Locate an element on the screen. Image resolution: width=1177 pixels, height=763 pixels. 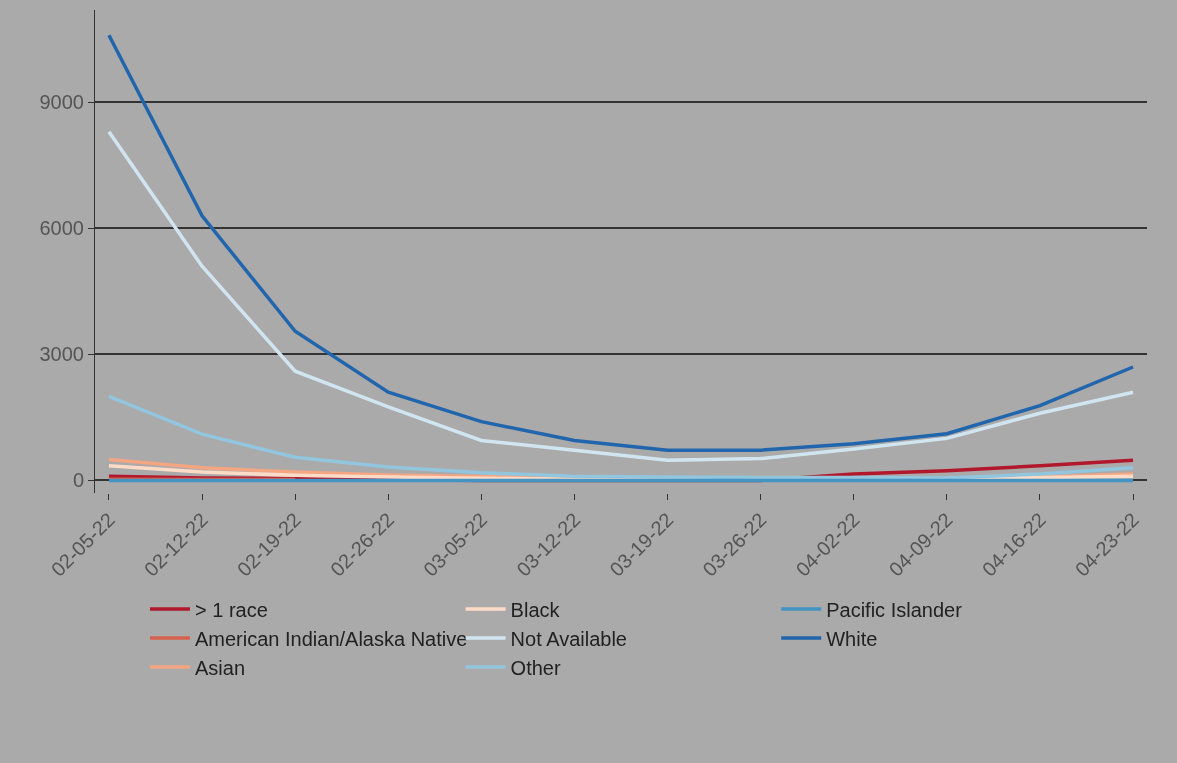
legend-label: Pacific Islander is located at coordinates (894, 609).